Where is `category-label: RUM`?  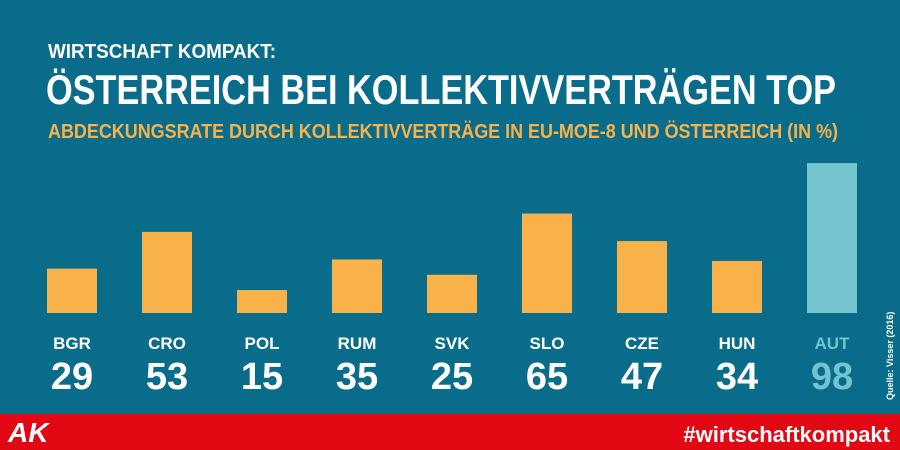
category-label: RUM is located at coordinates (357, 343).